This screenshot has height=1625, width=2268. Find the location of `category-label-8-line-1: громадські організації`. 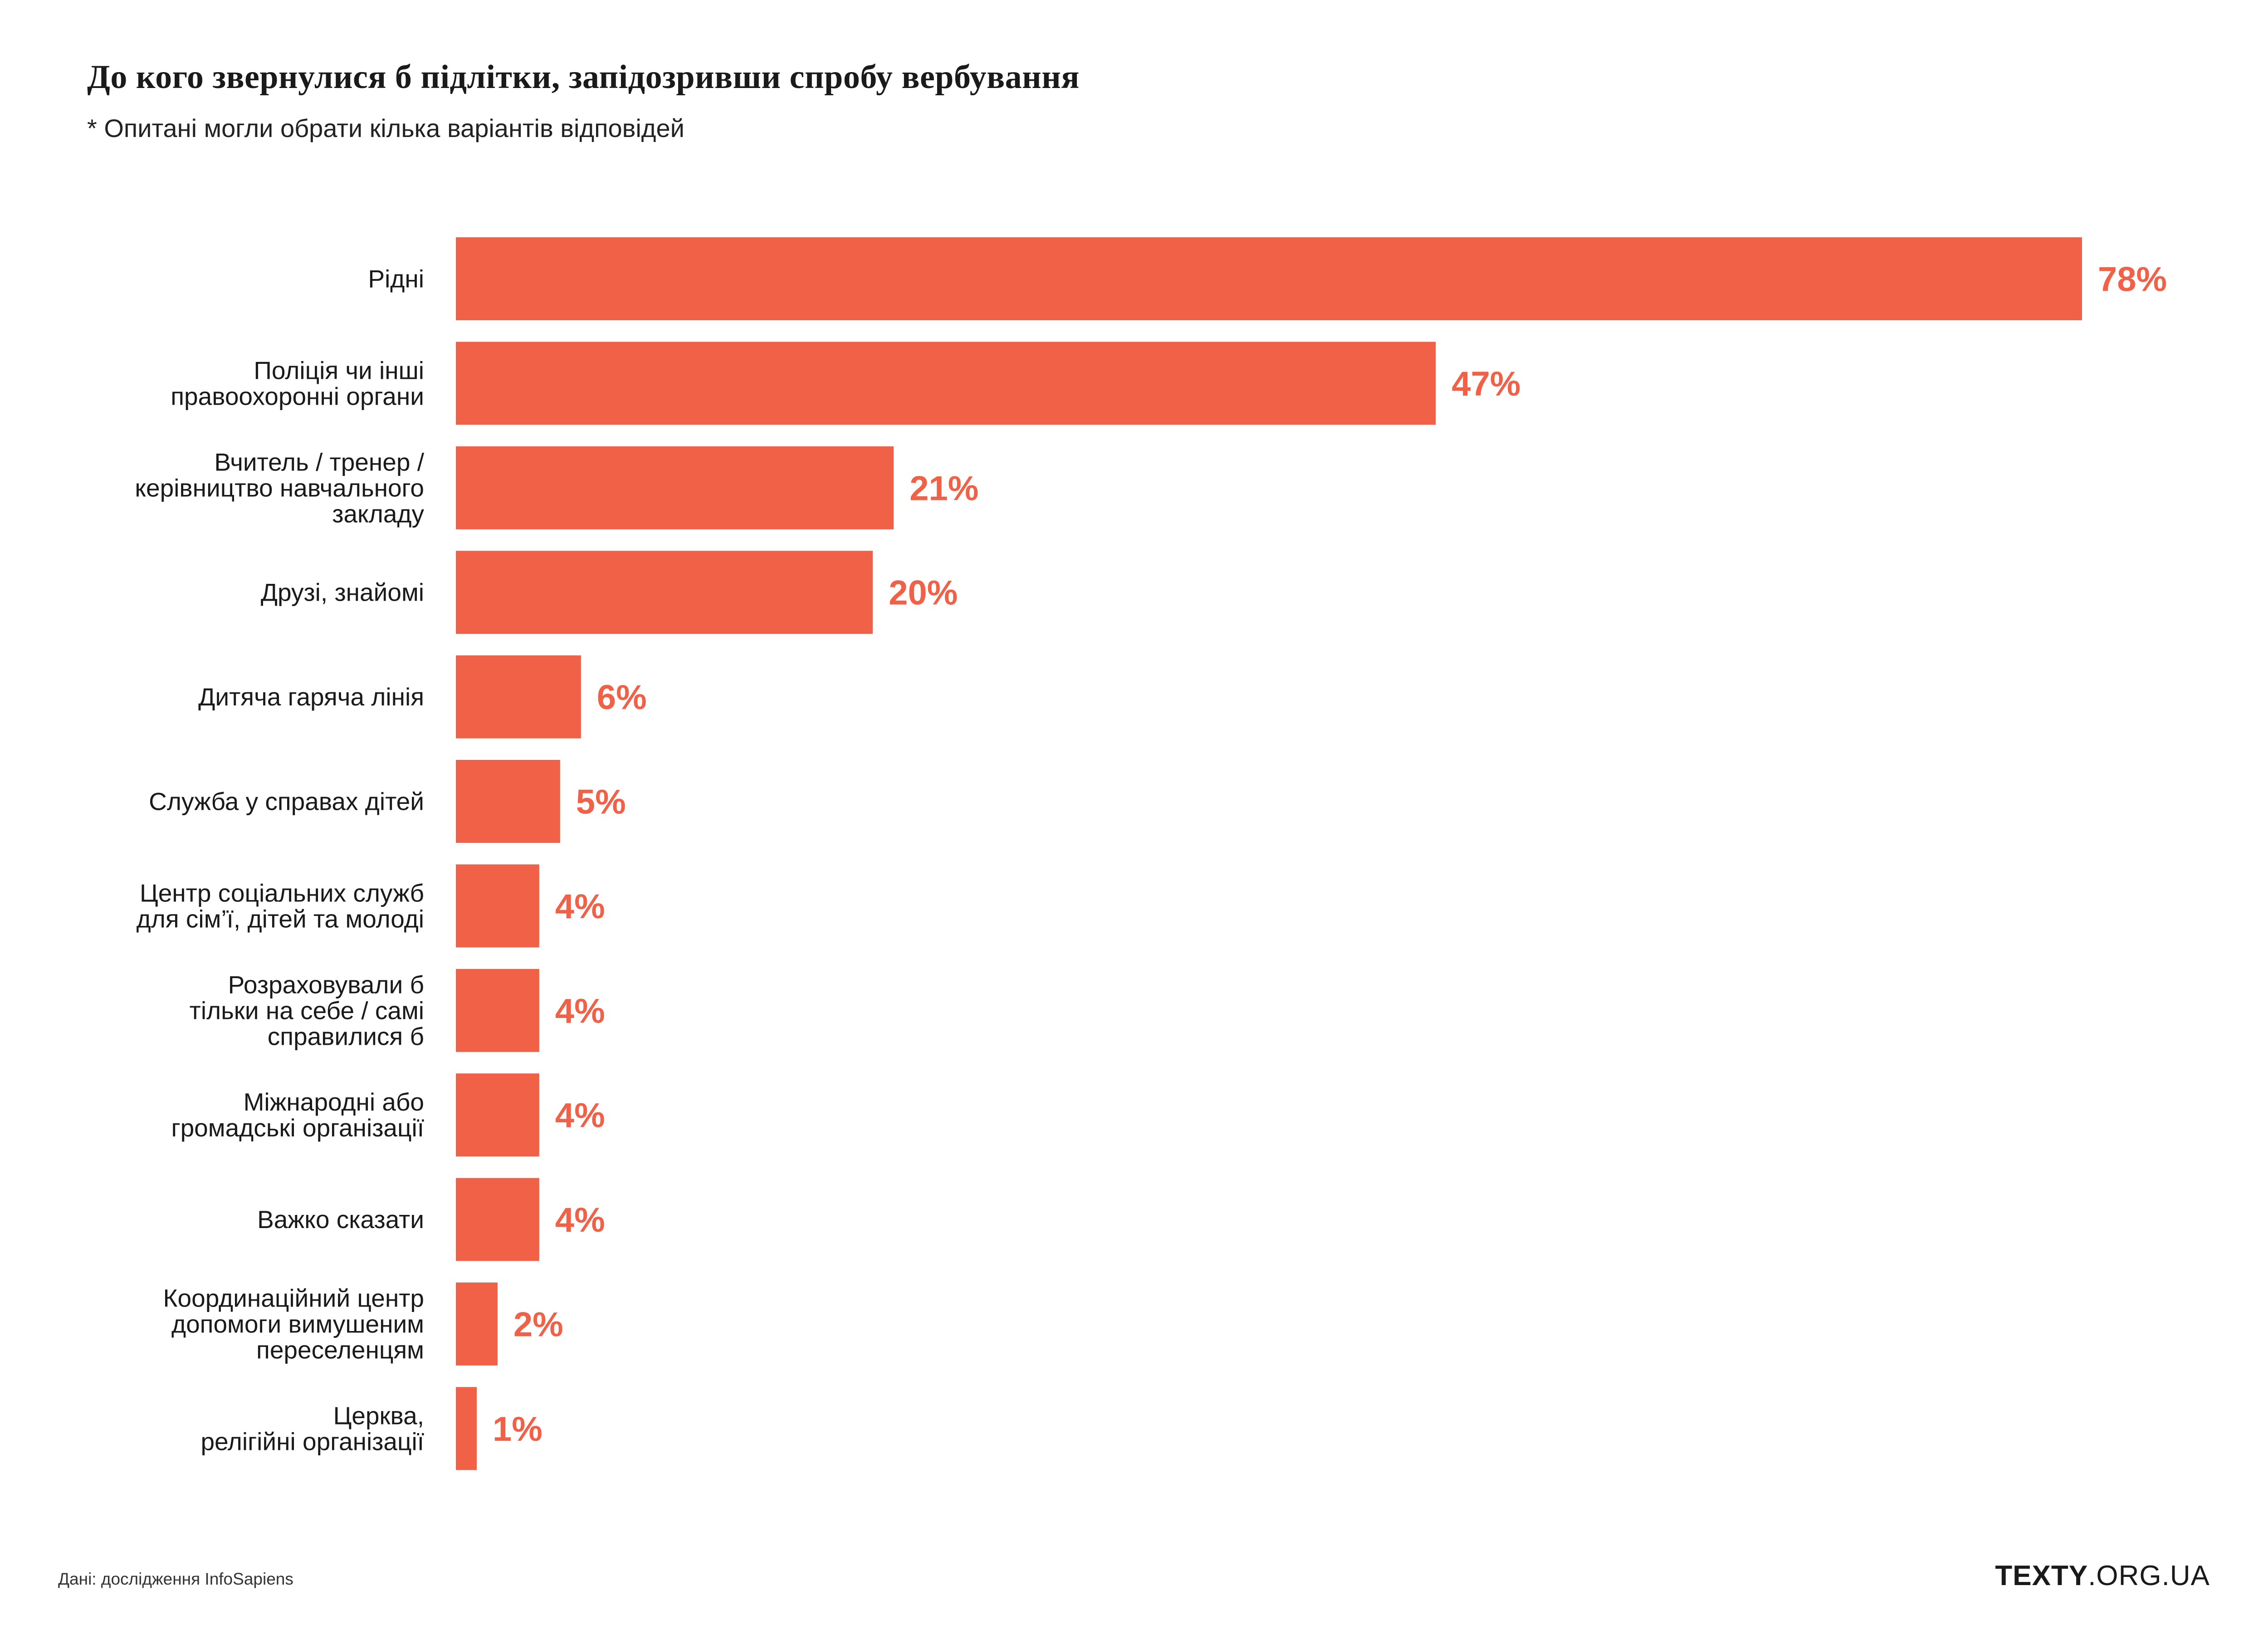

category-label-8-line-1: громадські організації is located at coordinates (298, 1128).